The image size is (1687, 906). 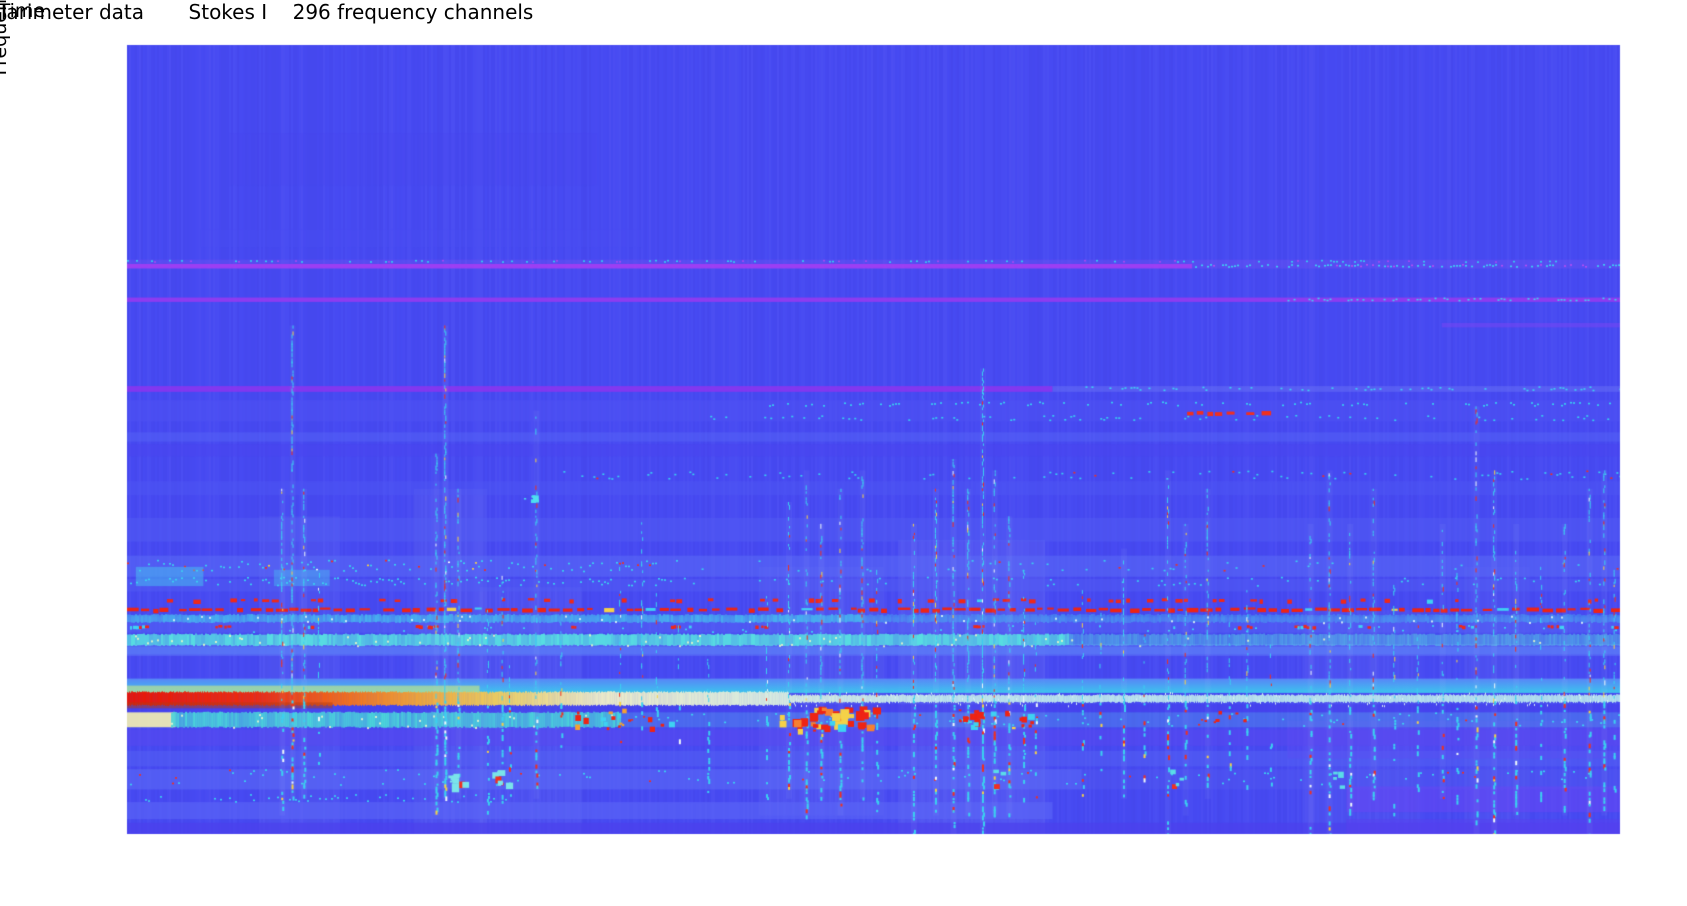 What do you see at coordinates (23, 11) in the screenshot?
I see `x-axis-label: UTC Time` at bounding box center [23, 11].